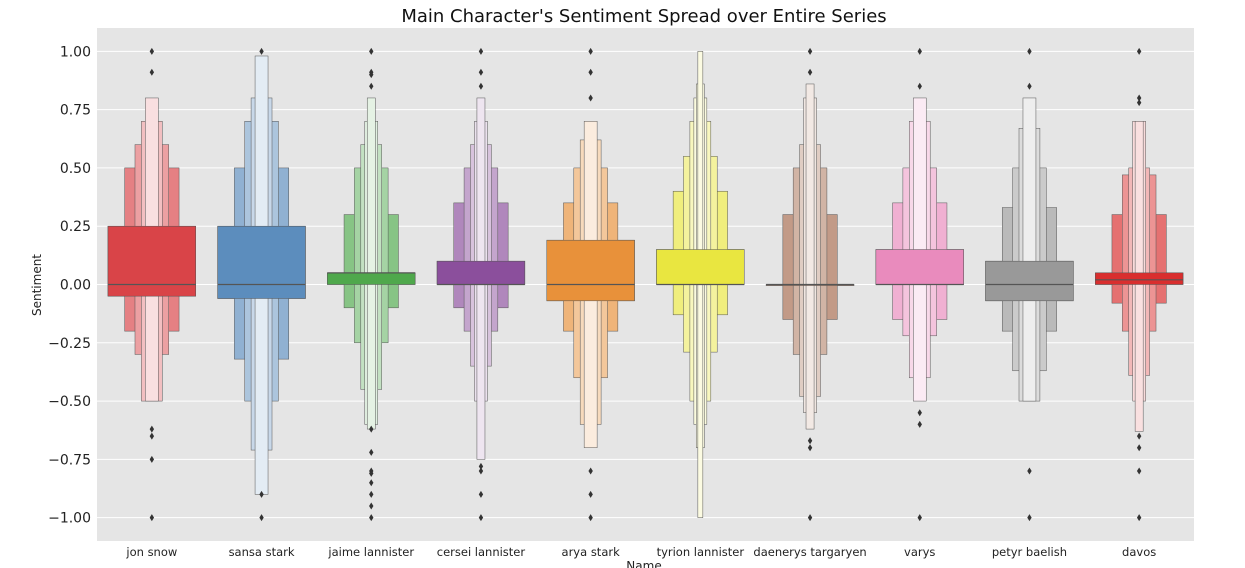  I want to click on y-tick-label: −0.25, so click(69, 344).